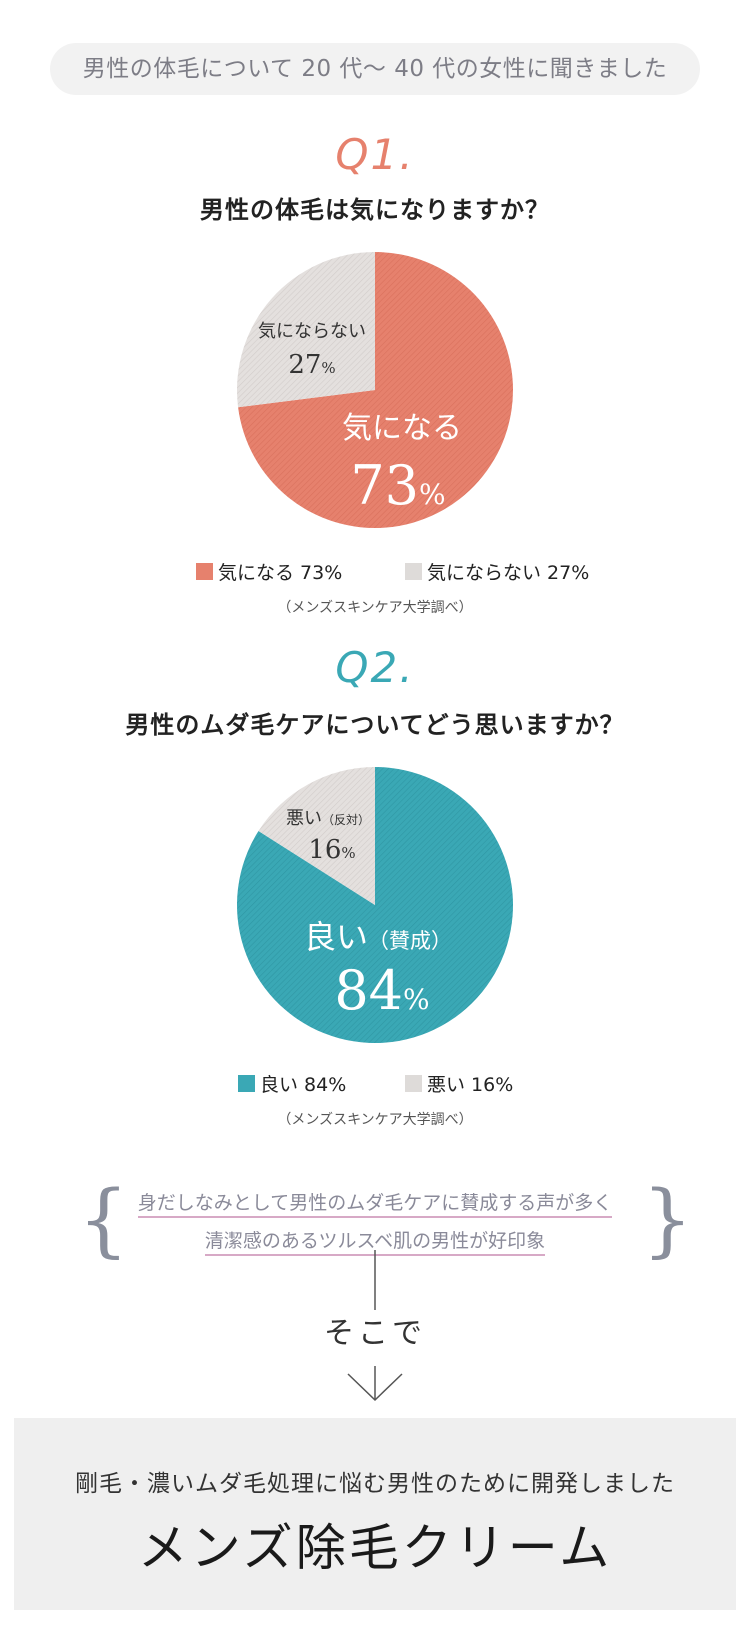 The image size is (750, 1650). What do you see at coordinates (375, 1548) in the screenshot?
I see `product-name: メンズ除毛クリーム` at bounding box center [375, 1548].